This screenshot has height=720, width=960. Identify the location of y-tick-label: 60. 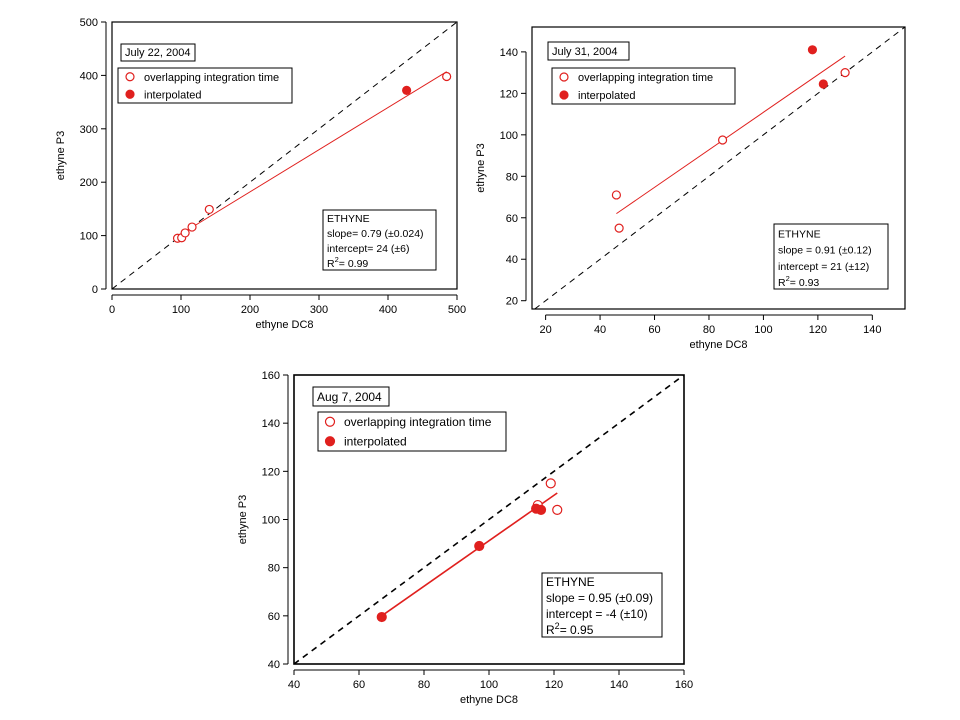
(274, 617).